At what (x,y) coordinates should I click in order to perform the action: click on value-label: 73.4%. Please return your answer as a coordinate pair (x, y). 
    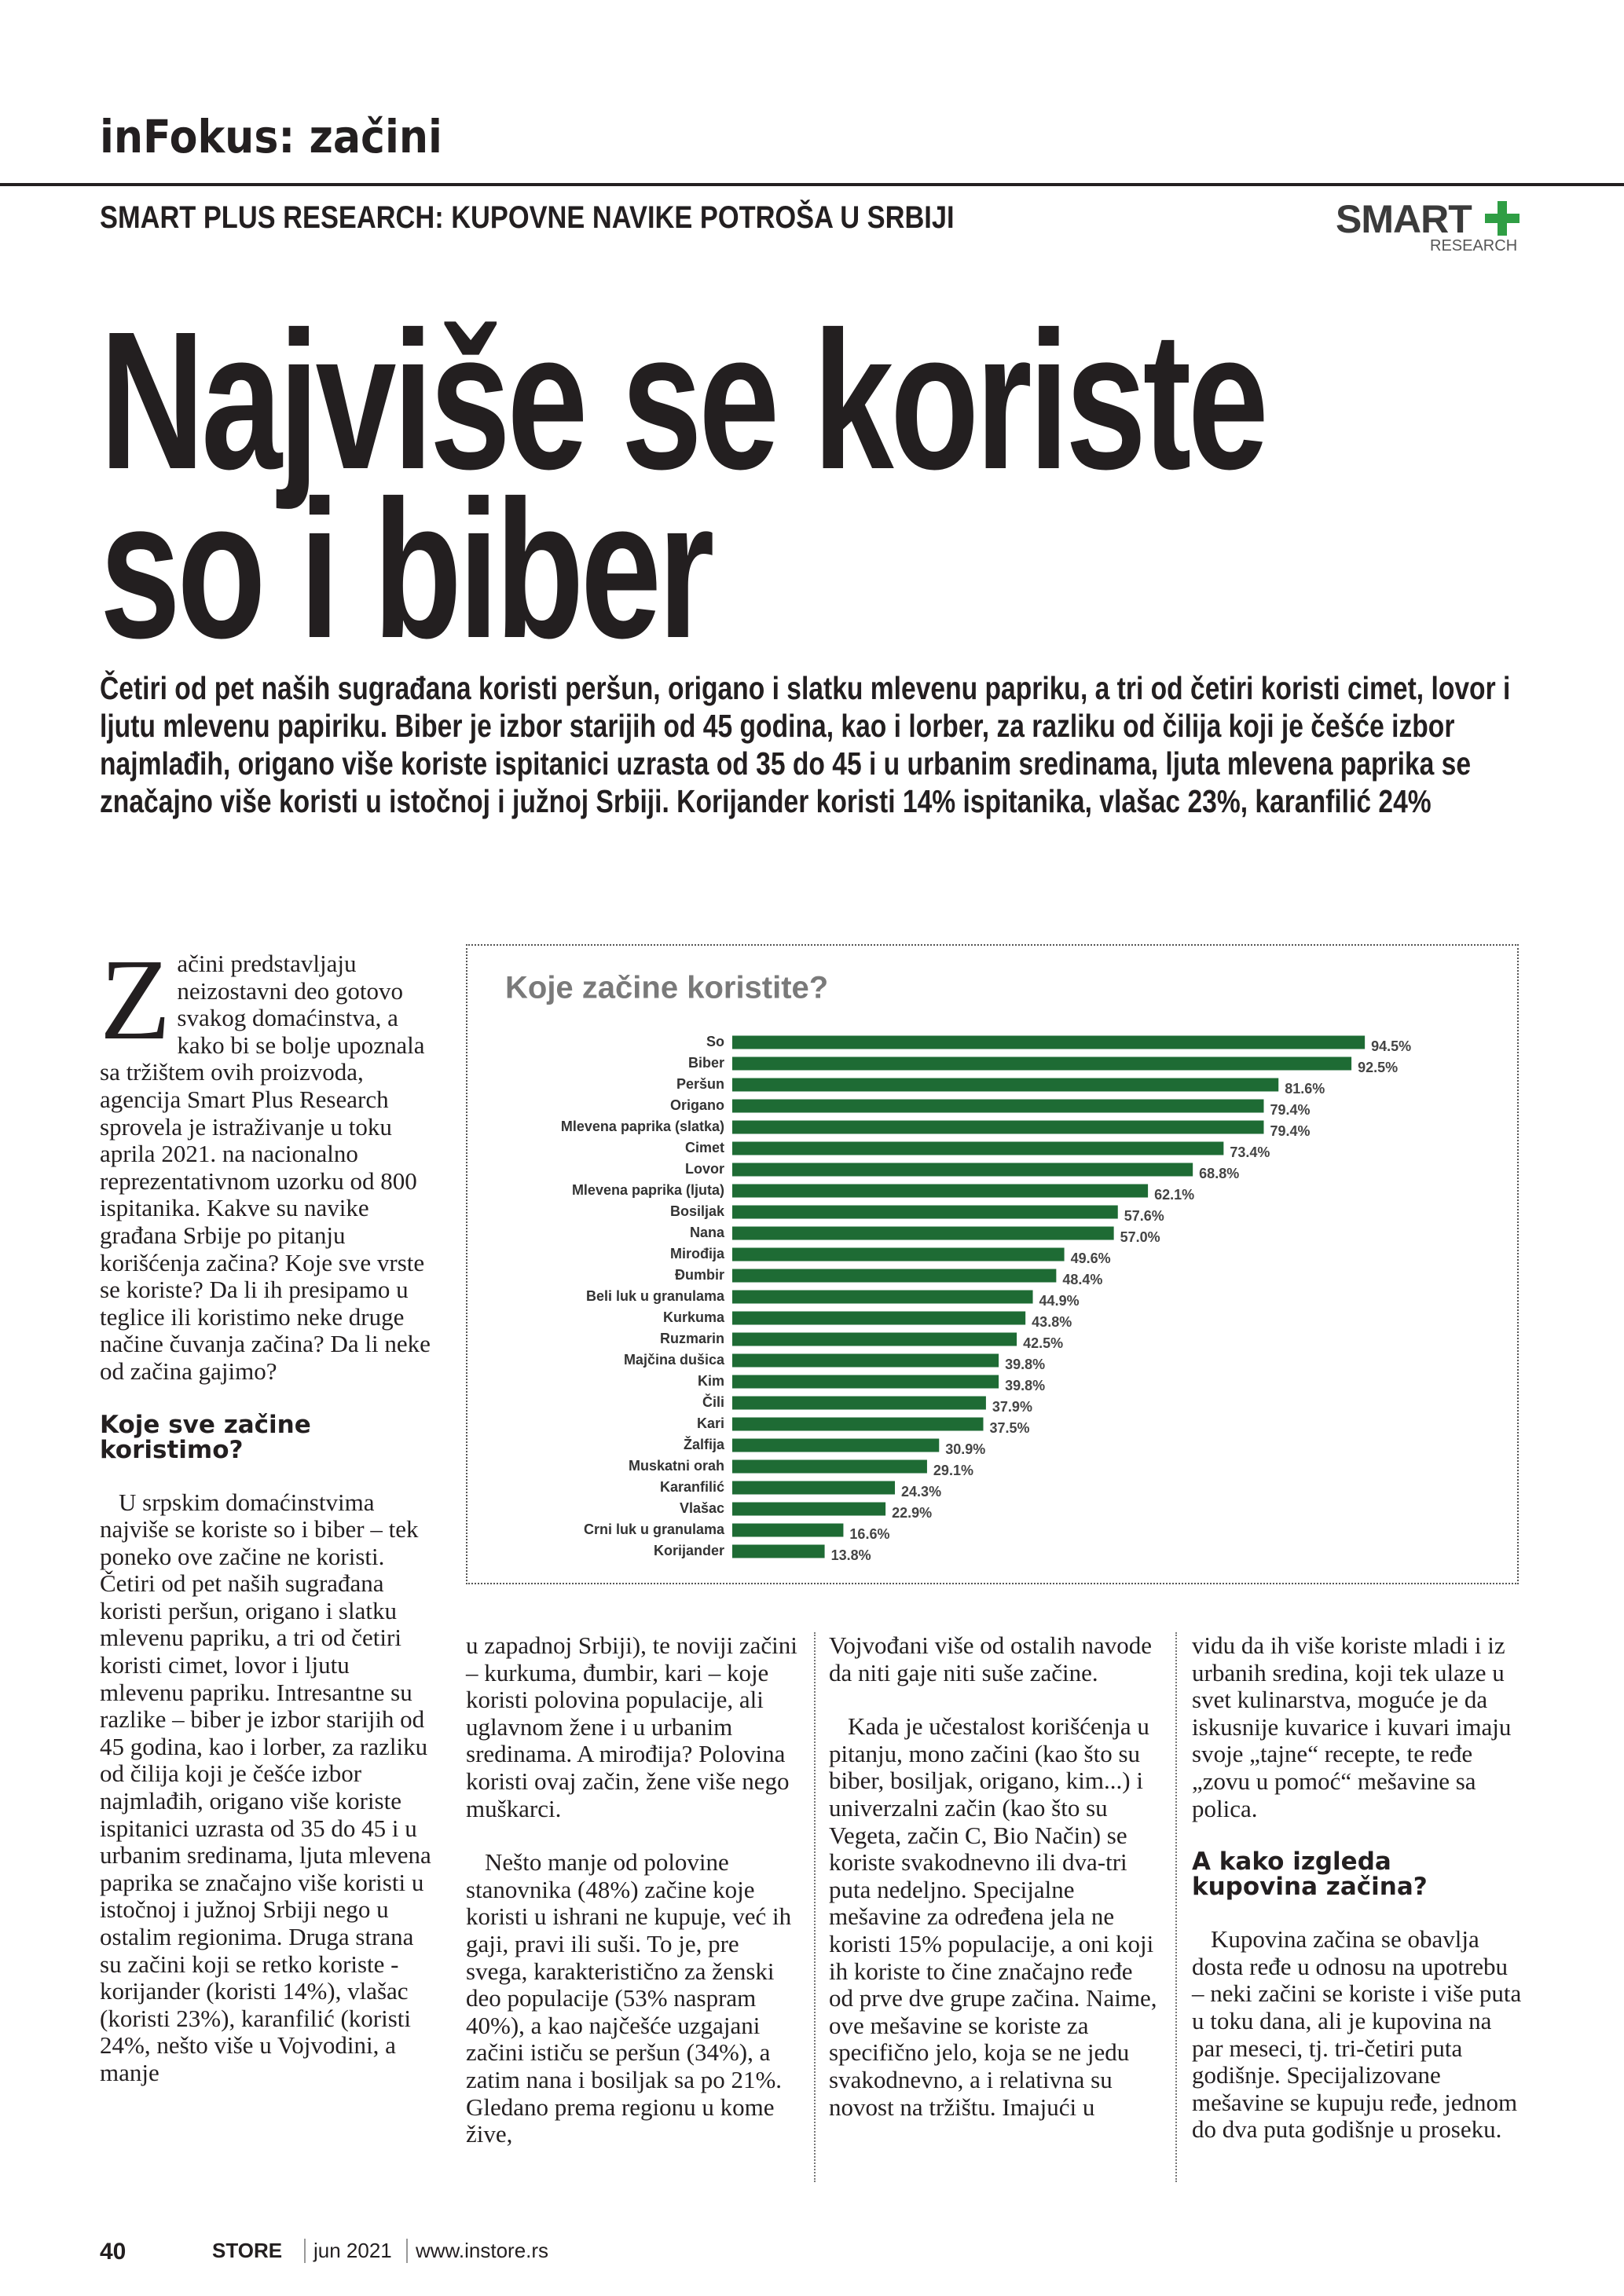
    Looking at the image, I should click on (1250, 1152).